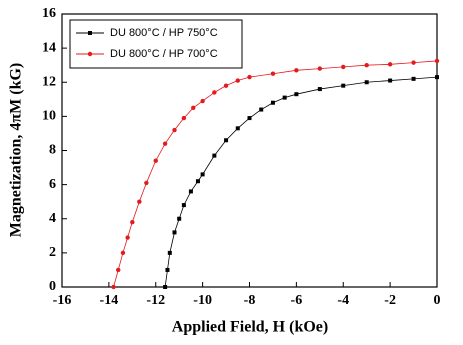 This screenshot has height=345, width=463. What do you see at coordinates (62, 300) in the screenshot?
I see `x-tick-label: -16` at bounding box center [62, 300].